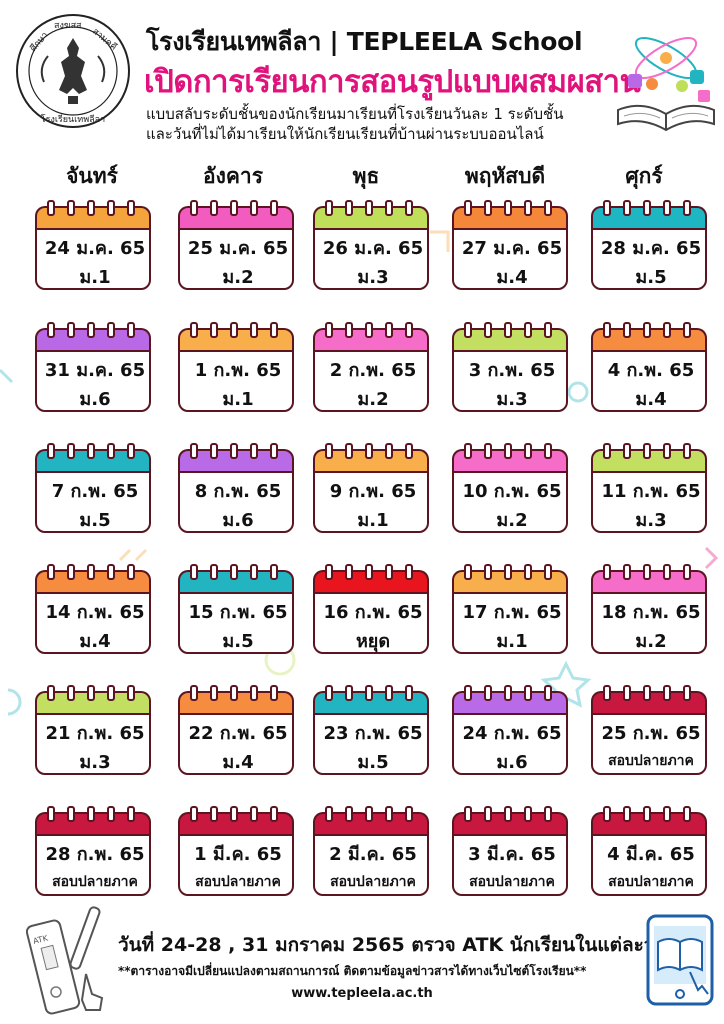  Describe the element at coordinates (68, 26) in the screenshot. I see `svg-text: สงฆสส` at that location.